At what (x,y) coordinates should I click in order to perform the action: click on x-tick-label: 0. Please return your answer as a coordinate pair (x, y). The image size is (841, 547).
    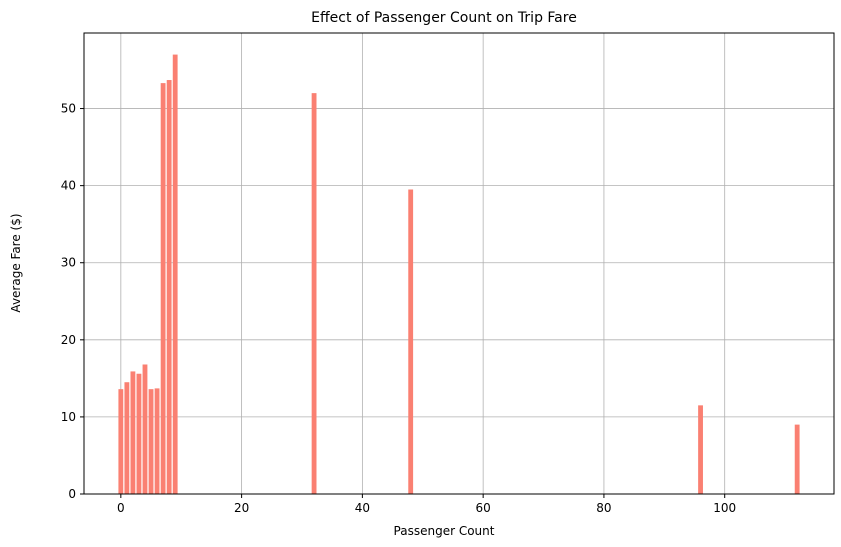
    Looking at the image, I should click on (121, 508).